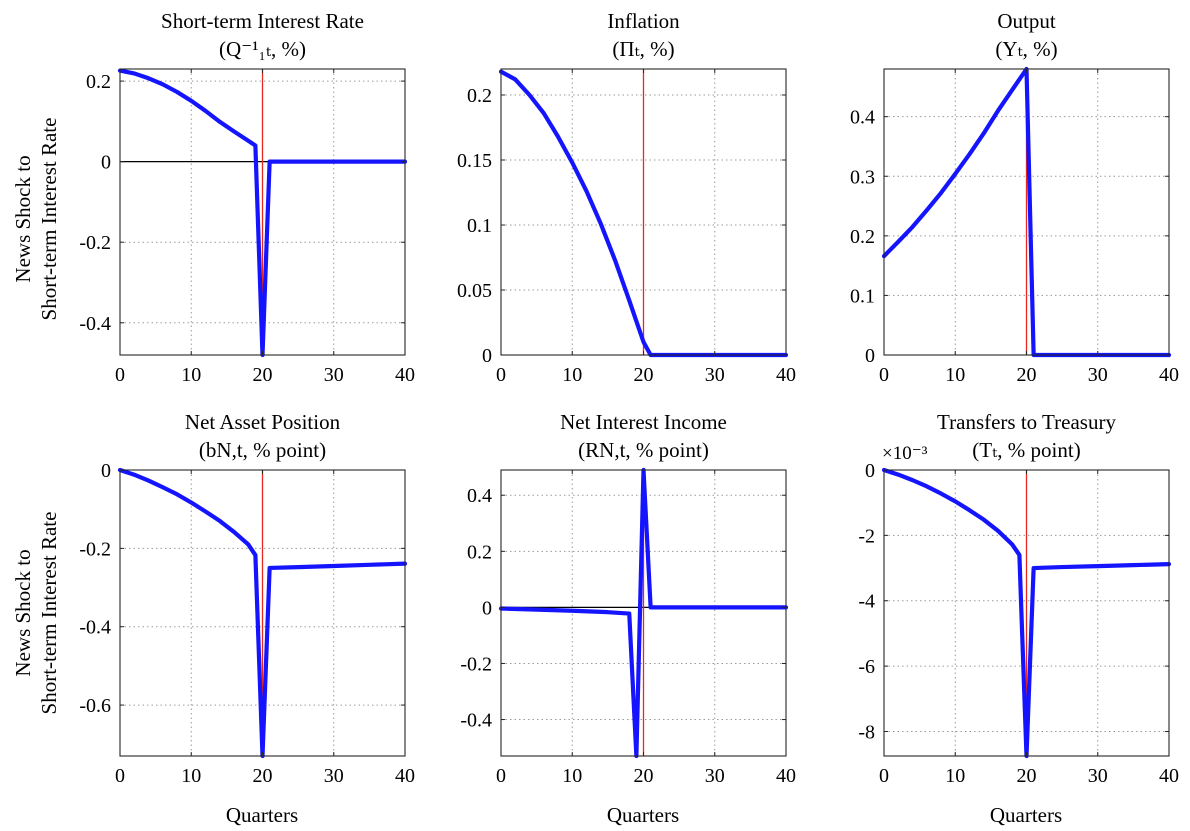  I want to click on row1-ylabel-line2: Short-term Interest Rate, so click(49, 219).